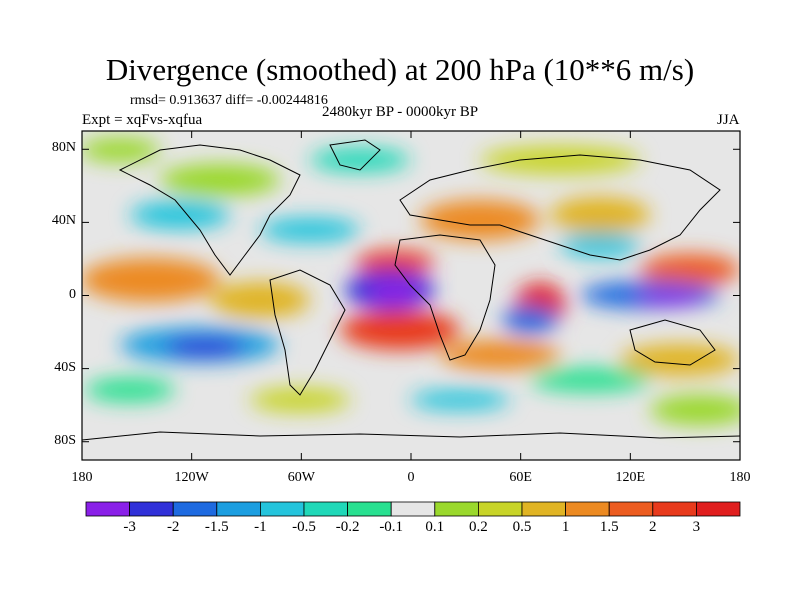  I want to click on colorbar-label: 1.5, so click(609, 527).